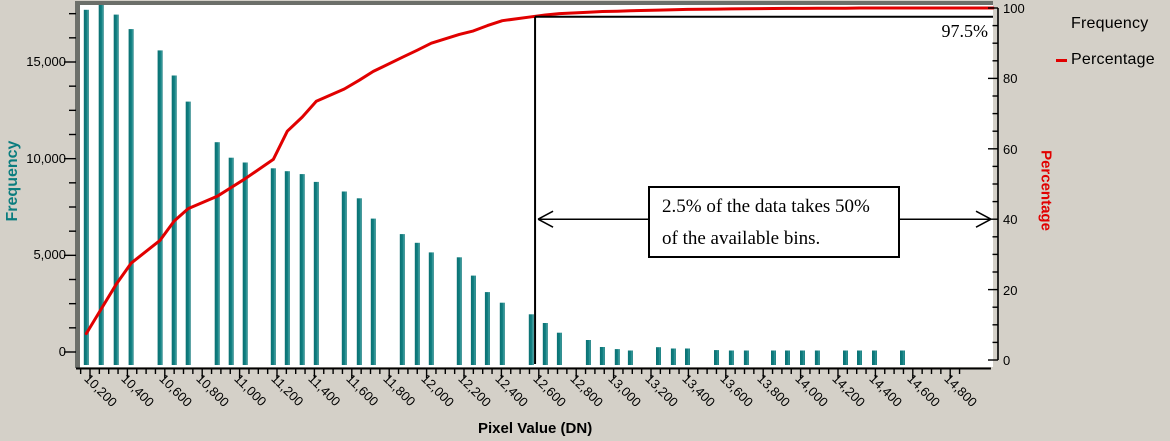 This screenshot has height=441, width=1170. I want to click on left-tick-label: 10,000, so click(46, 158).